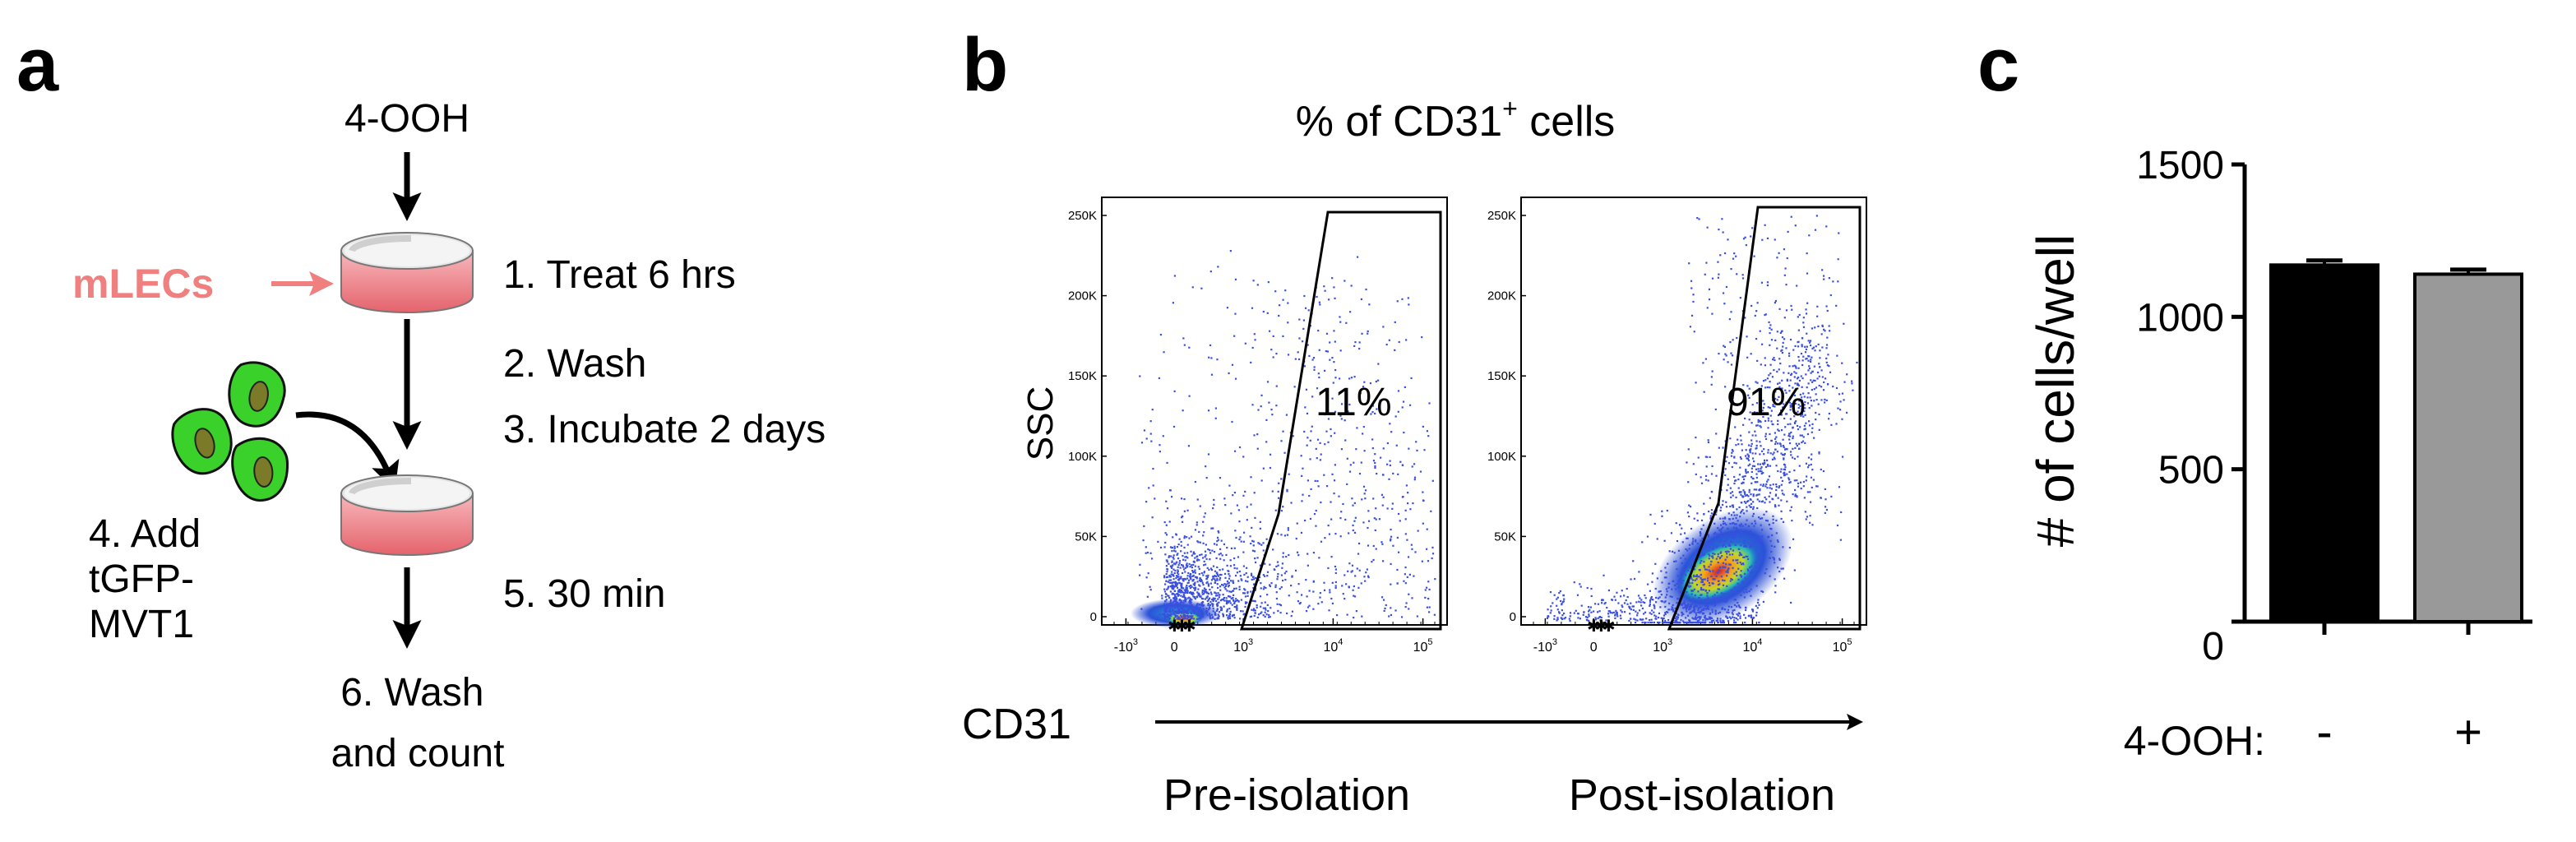  I want to click on y-tick-label: 200K, so click(1082, 296).